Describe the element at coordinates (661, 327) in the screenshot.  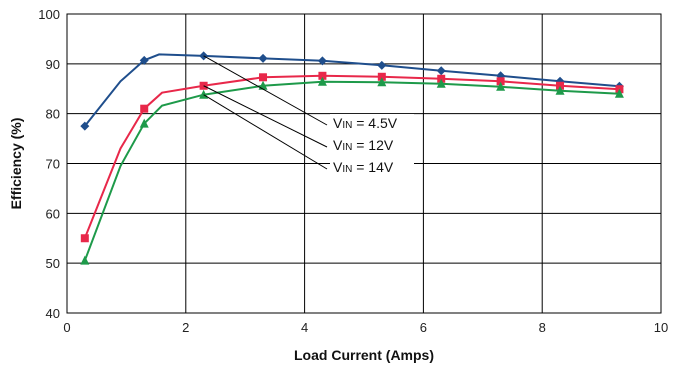
I see `x-tick-label: 10` at that location.